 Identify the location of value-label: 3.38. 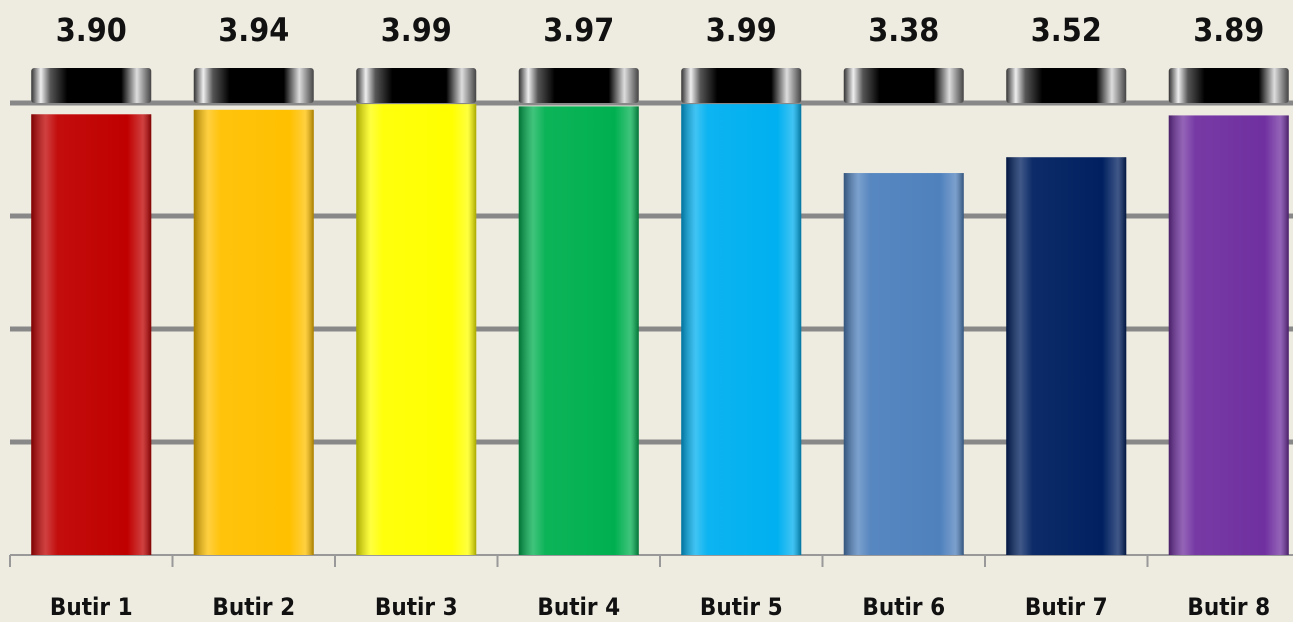
(903, 30).